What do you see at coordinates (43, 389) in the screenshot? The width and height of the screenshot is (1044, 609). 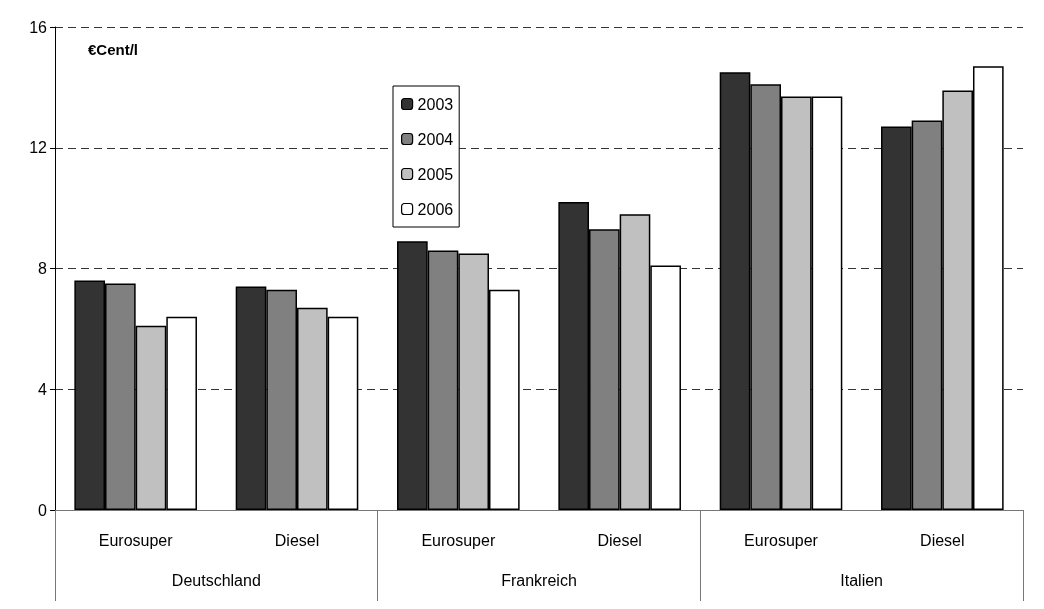 I see `y-tick-label: 4` at bounding box center [43, 389].